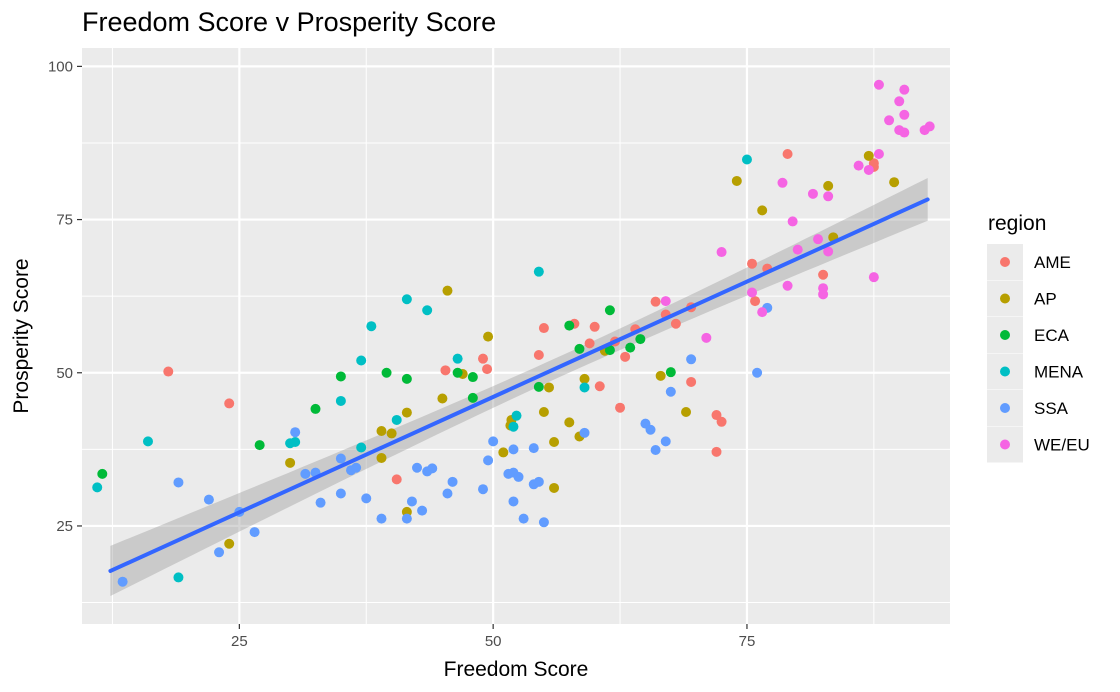 This screenshot has height=692, width=1120. What do you see at coordinates (1038, 337) in the screenshot?
I see `legend: region AME AP ECA MENA SSA WE/EU` at bounding box center [1038, 337].